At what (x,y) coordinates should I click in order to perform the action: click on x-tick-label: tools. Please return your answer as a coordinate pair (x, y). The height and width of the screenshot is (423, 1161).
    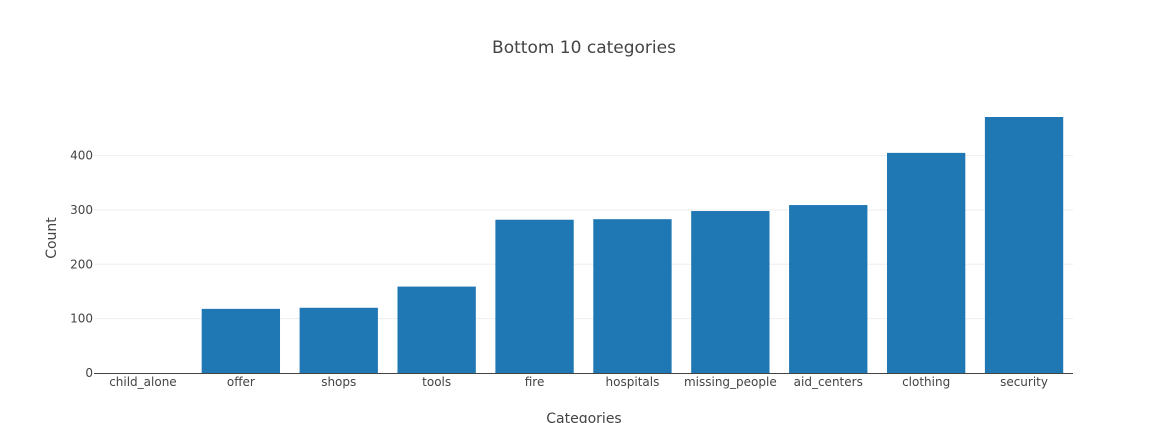
    Looking at the image, I should click on (436, 382).